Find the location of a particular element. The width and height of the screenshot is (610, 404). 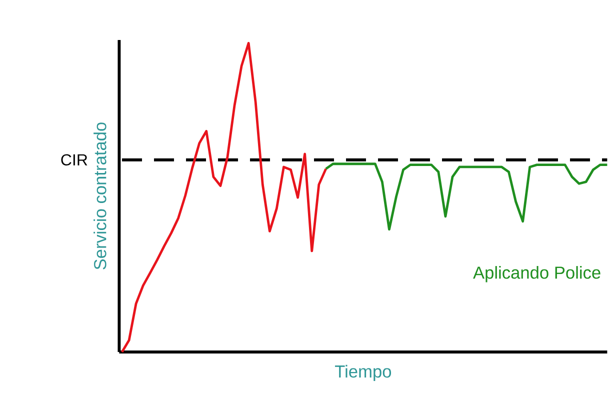

text: Aplicando Police is located at coordinates (536, 274).